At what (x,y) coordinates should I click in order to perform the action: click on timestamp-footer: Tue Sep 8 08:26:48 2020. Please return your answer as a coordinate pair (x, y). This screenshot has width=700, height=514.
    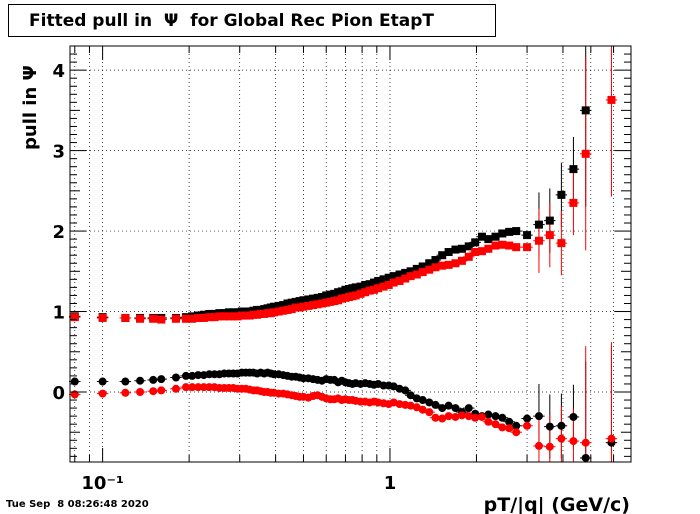
    Looking at the image, I should click on (77, 504).